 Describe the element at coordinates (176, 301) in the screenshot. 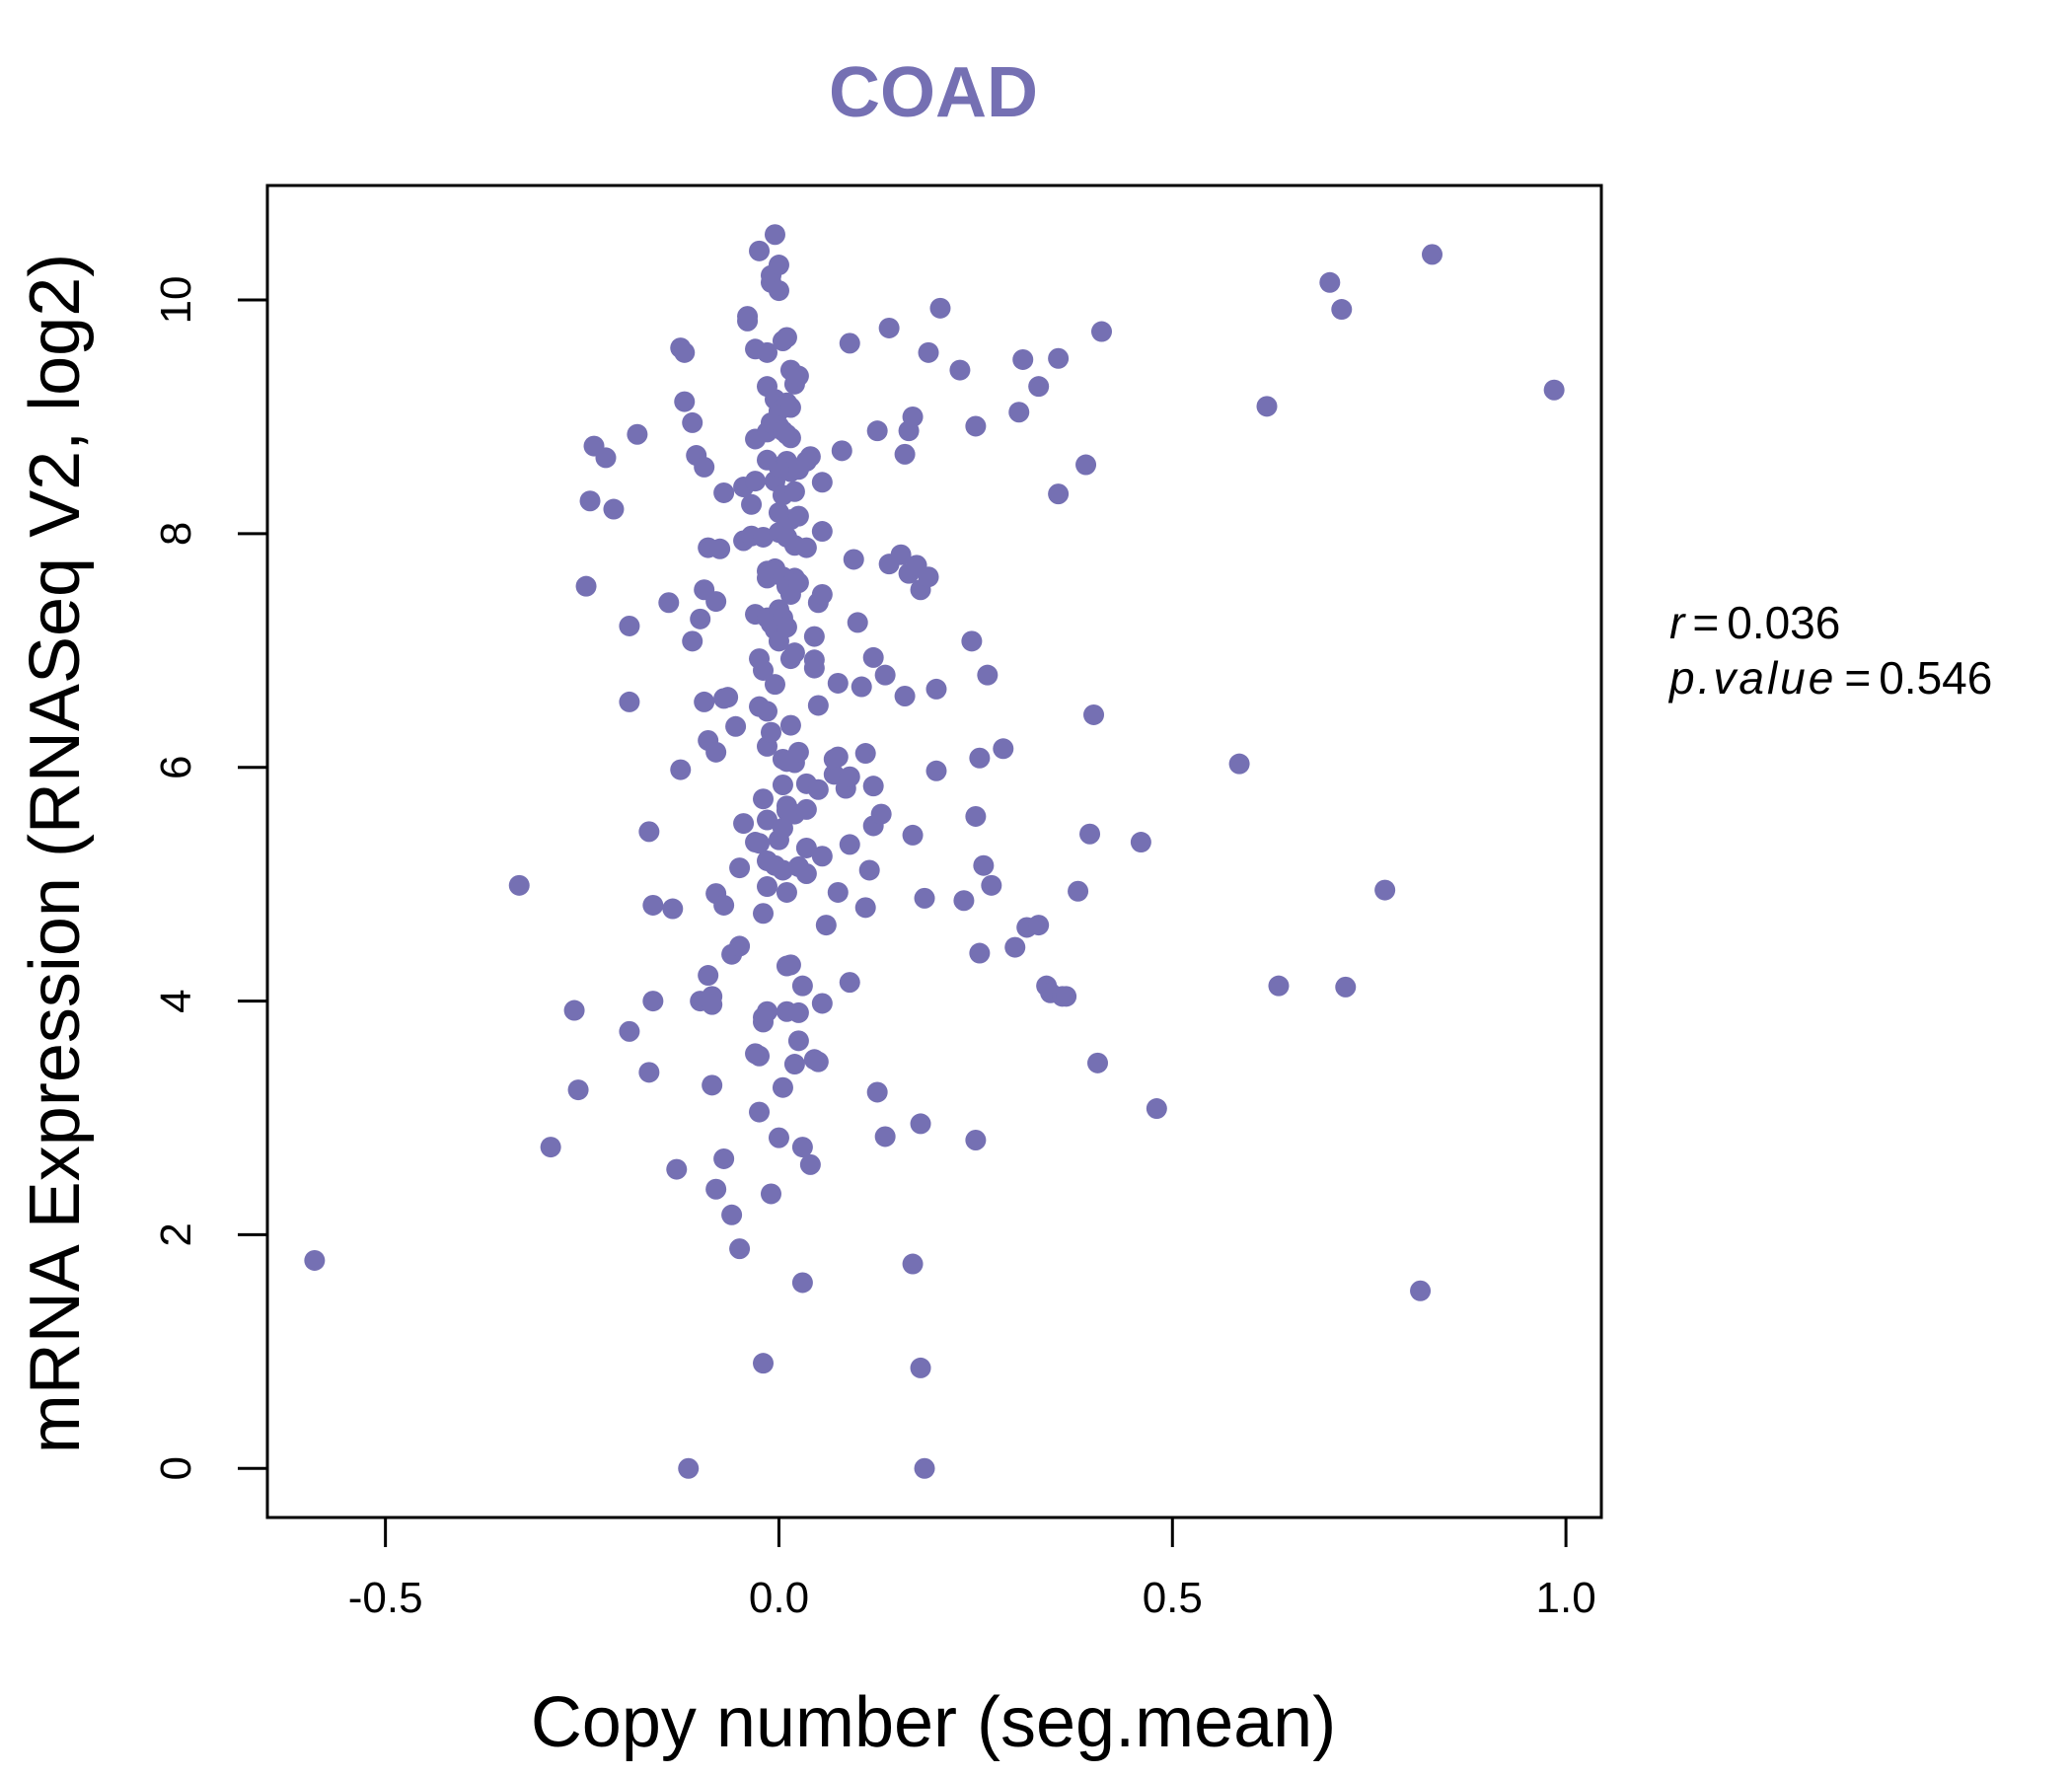

I see `y-tick-label: 10` at that location.